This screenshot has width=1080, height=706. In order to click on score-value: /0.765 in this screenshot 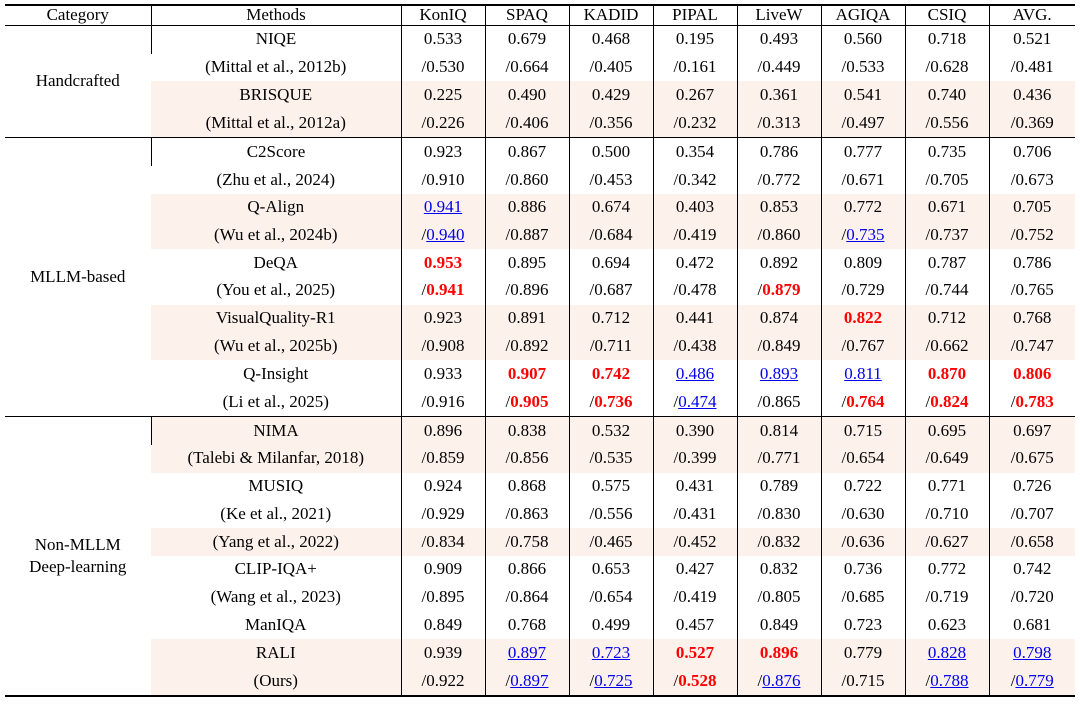, I will do `click(1032, 290)`.